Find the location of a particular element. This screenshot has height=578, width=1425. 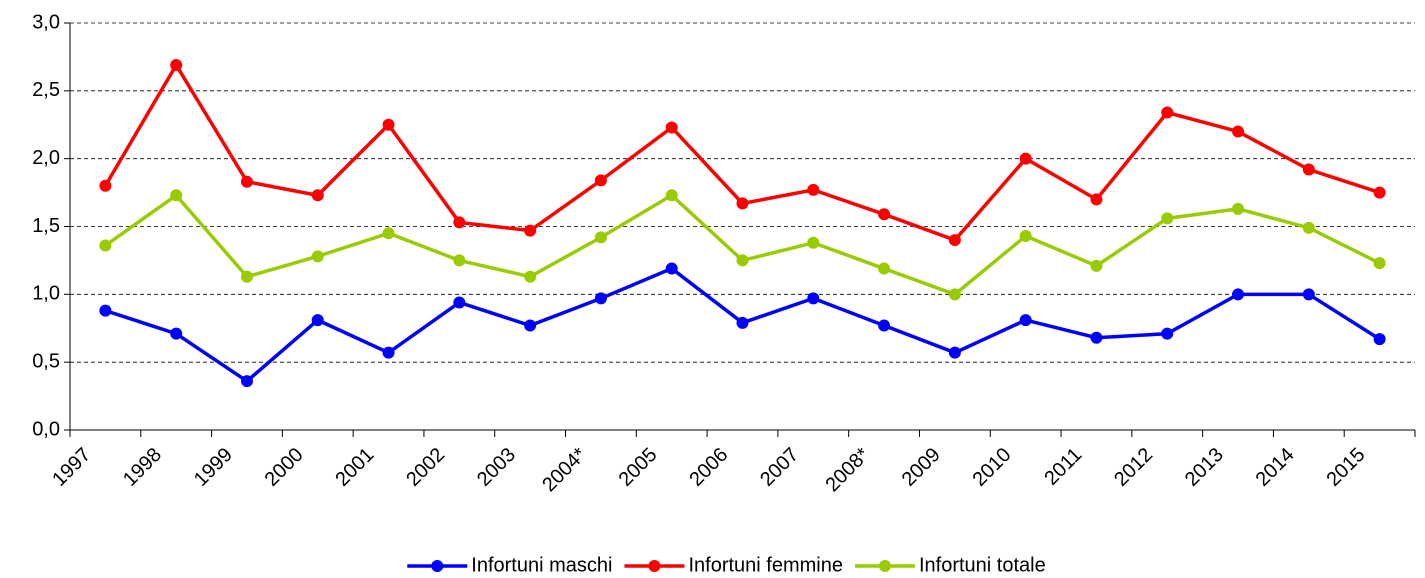

y-tick-label: 3,0 is located at coordinates (46, 22).